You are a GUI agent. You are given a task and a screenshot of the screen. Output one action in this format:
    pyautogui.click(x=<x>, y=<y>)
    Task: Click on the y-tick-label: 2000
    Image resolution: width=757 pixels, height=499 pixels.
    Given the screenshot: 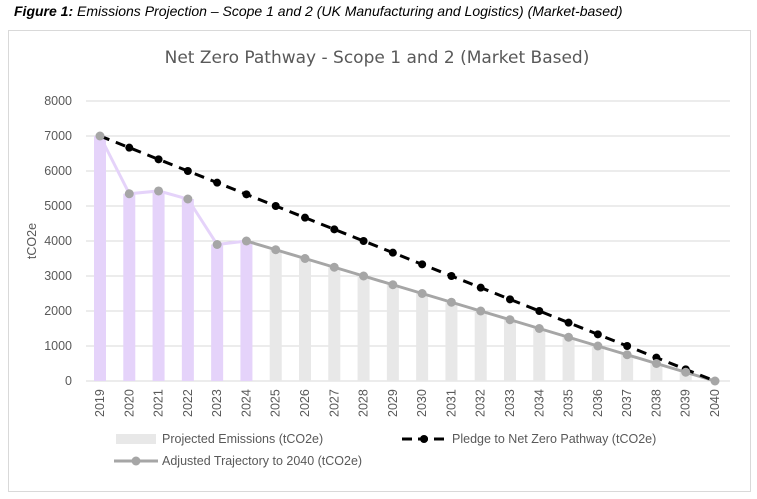 What is the action you would take?
    pyautogui.click(x=58, y=311)
    